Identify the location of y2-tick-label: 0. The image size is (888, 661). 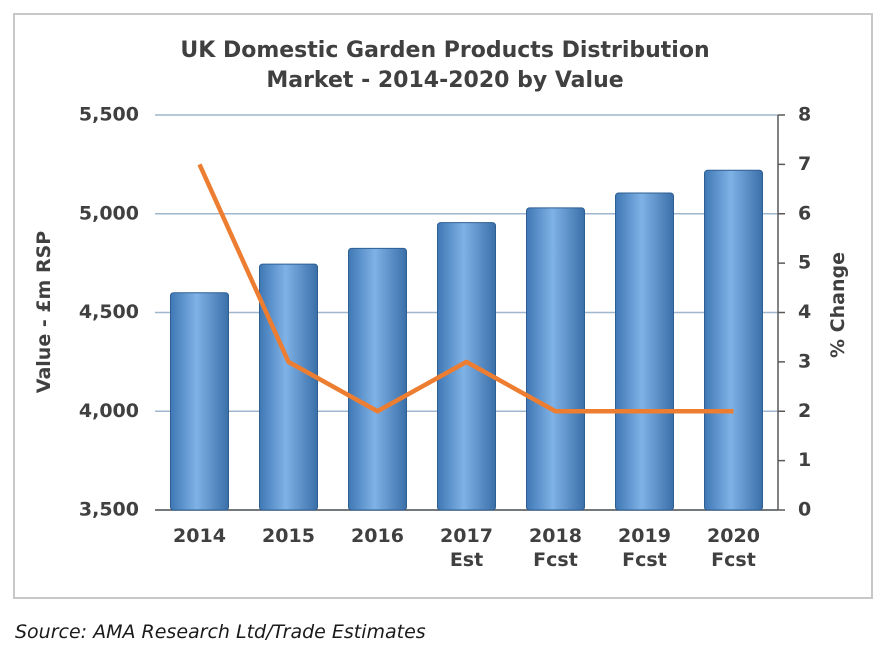
(804, 510).